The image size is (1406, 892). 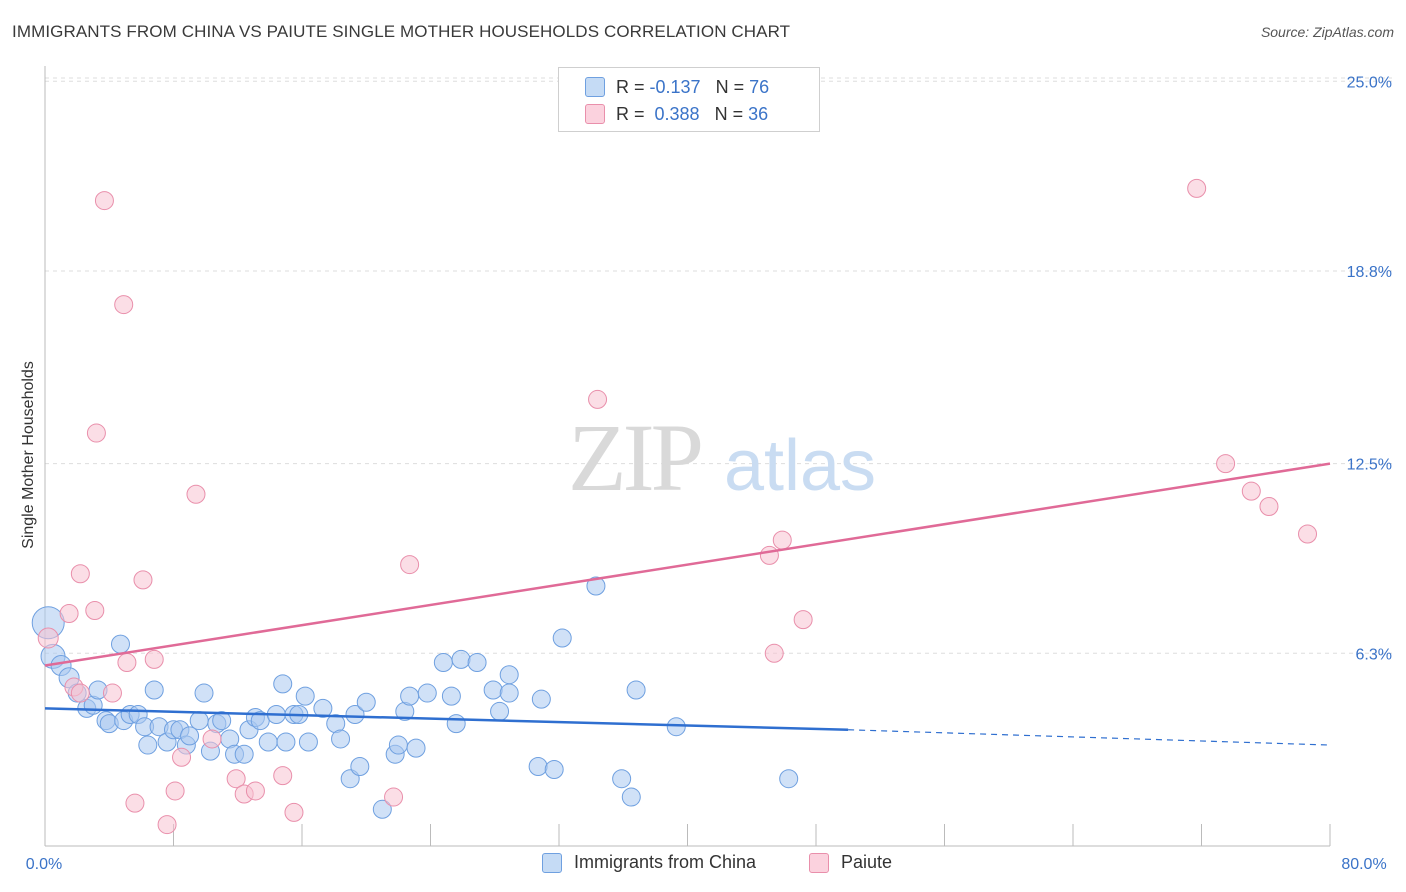 What do you see at coordinates (1369, 82) in the screenshot?
I see `y-tick-label: 25.0%` at bounding box center [1369, 82].